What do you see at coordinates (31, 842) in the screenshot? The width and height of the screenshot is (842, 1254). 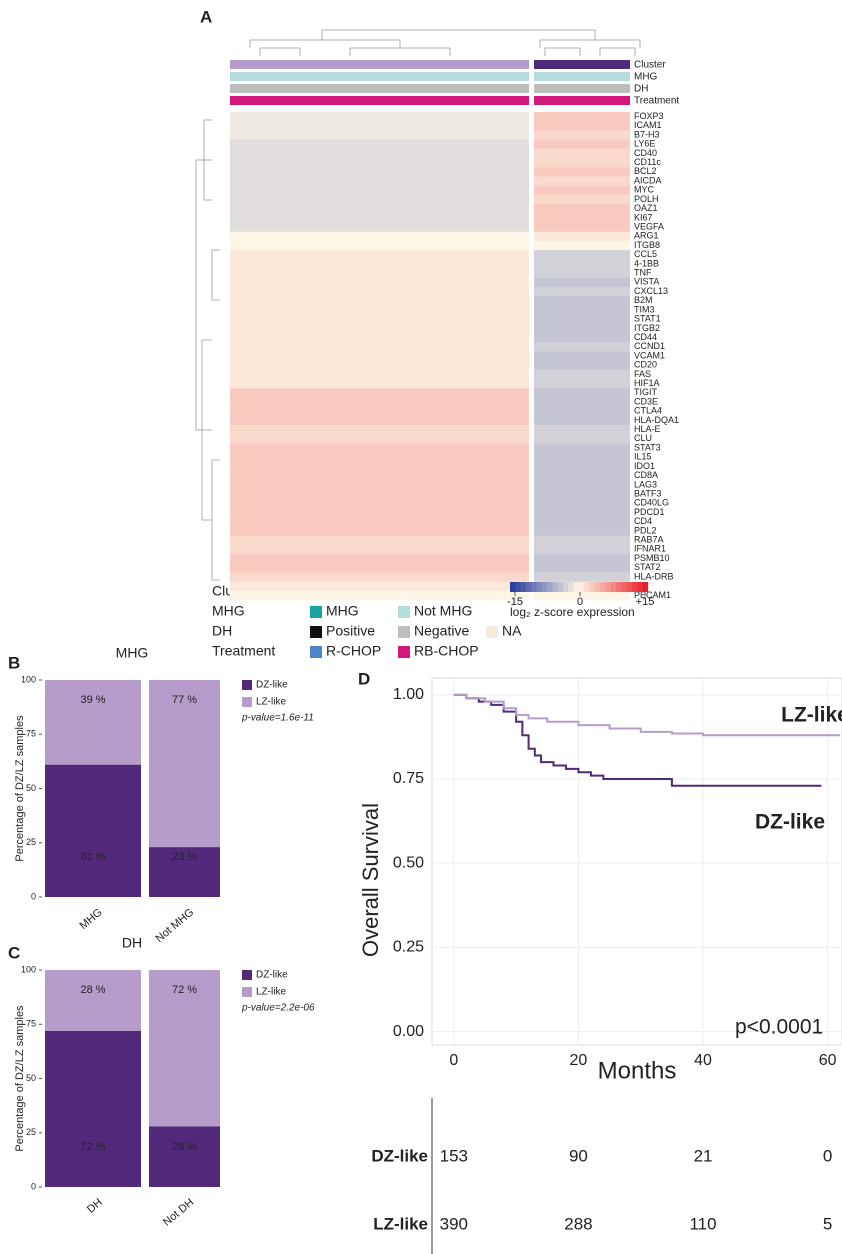 I see `y-tick-label: 25` at bounding box center [31, 842].